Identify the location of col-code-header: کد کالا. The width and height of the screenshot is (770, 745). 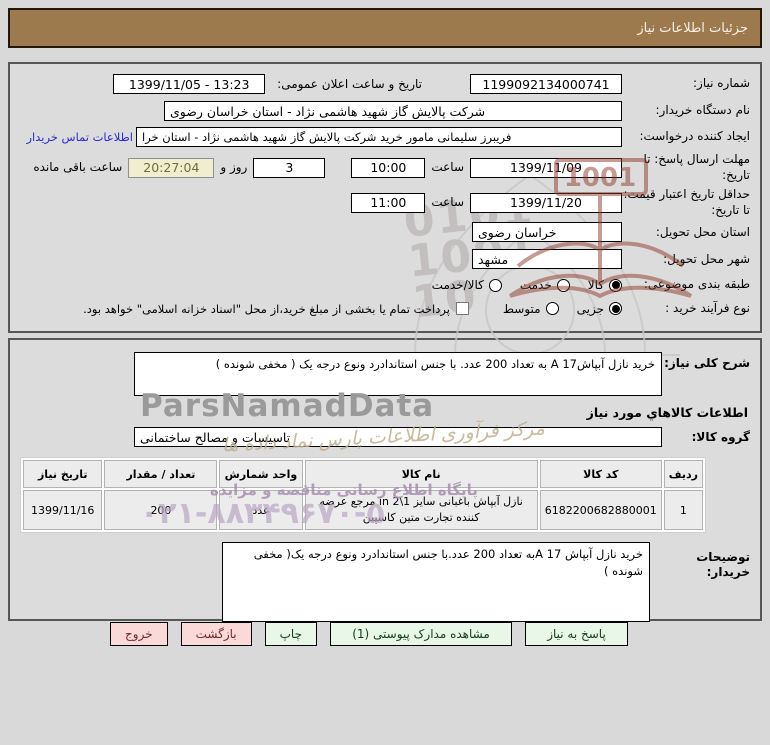
(600, 474).